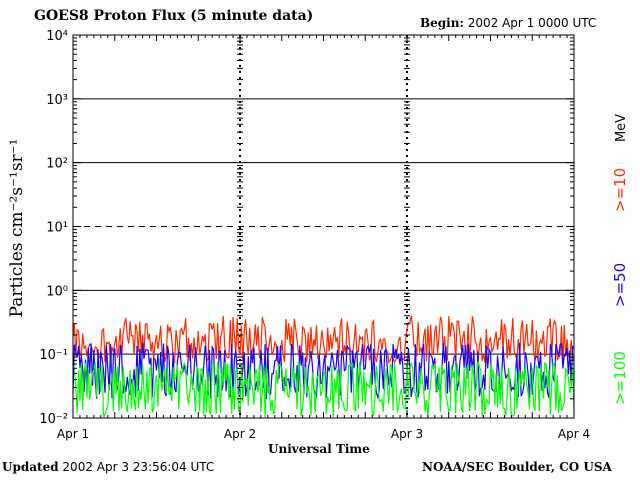 The image size is (640, 480). What do you see at coordinates (57, 228) in the screenshot?
I see `y-tick-label: 10¹` at bounding box center [57, 228].